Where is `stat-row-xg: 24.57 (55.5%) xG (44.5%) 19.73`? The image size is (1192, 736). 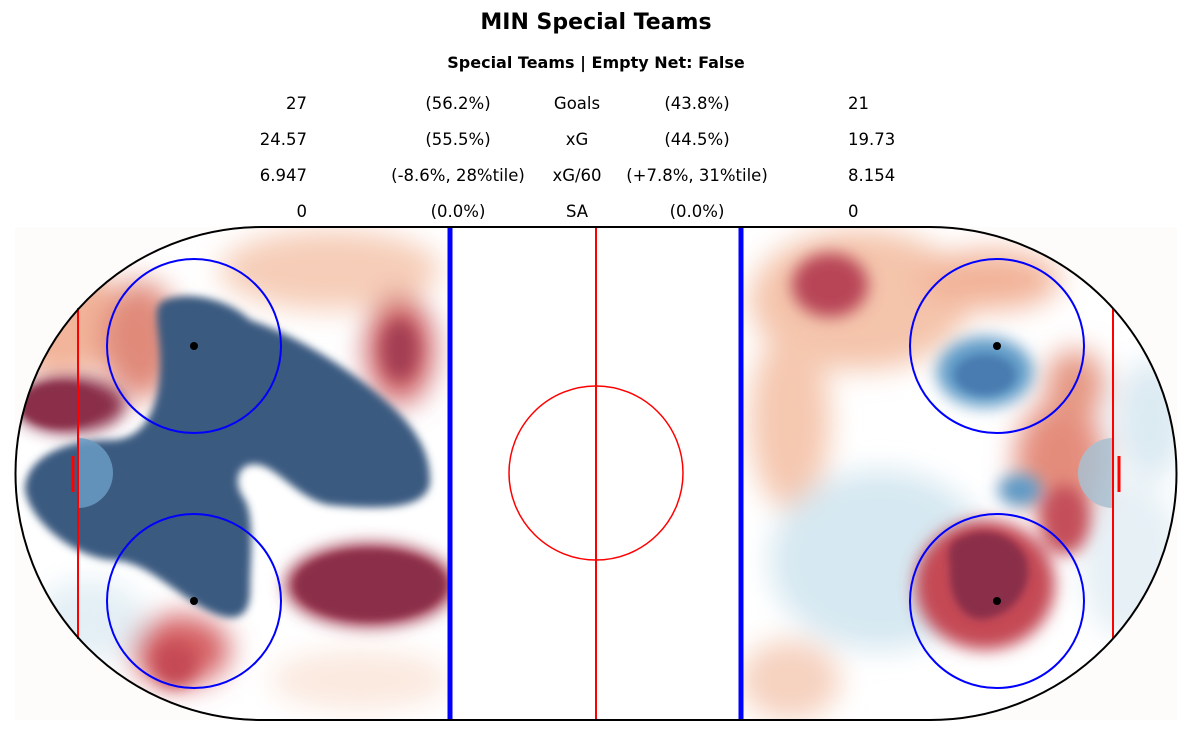
stat-row-xg: 24.57 (55.5%) xG (44.5%) 19.73 is located at coordinates (596, 142).